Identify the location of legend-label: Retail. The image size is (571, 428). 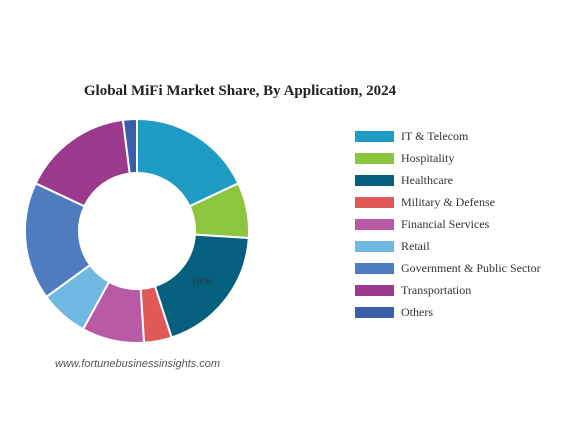
(415, 245).